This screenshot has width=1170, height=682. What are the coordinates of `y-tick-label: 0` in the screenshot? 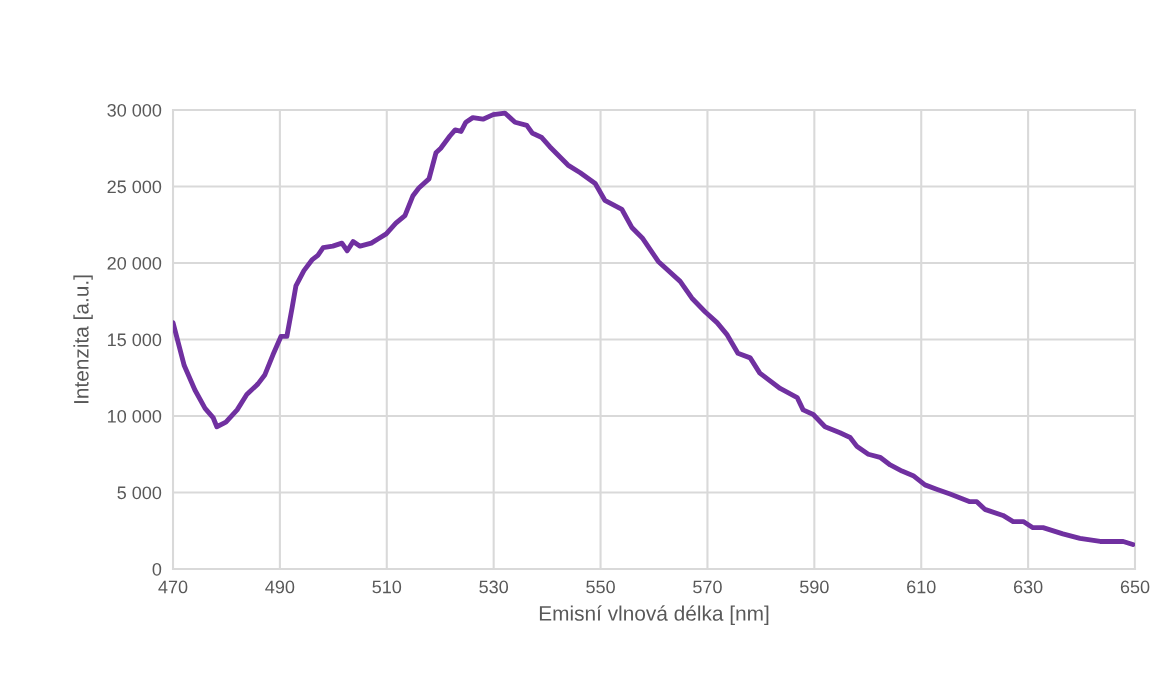 It's located at (157, 569).